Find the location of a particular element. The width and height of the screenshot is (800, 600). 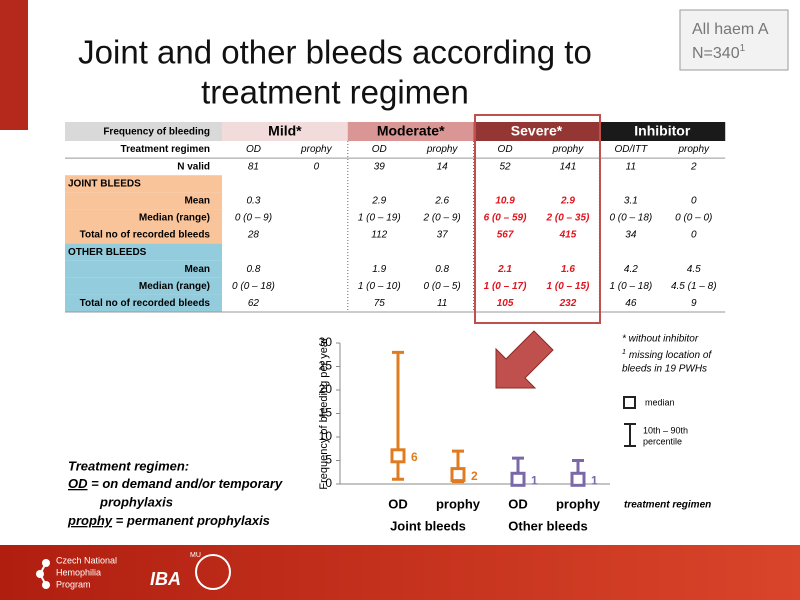

y-tick-label: 25 is located at coordinates (326, 366).